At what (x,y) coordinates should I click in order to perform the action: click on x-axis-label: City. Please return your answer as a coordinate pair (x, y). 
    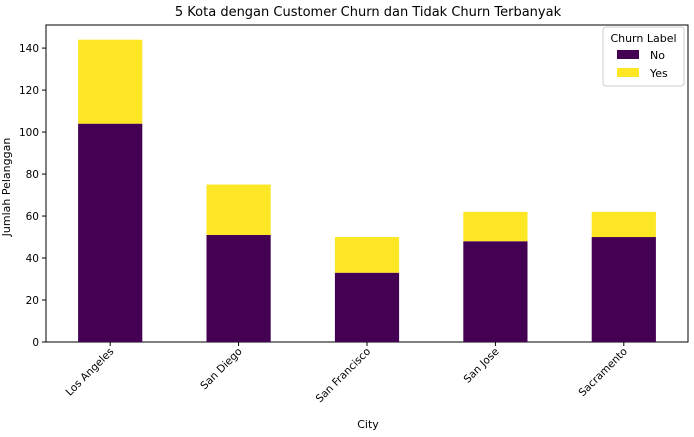
    Looking at the image, I should click on (368, 424).